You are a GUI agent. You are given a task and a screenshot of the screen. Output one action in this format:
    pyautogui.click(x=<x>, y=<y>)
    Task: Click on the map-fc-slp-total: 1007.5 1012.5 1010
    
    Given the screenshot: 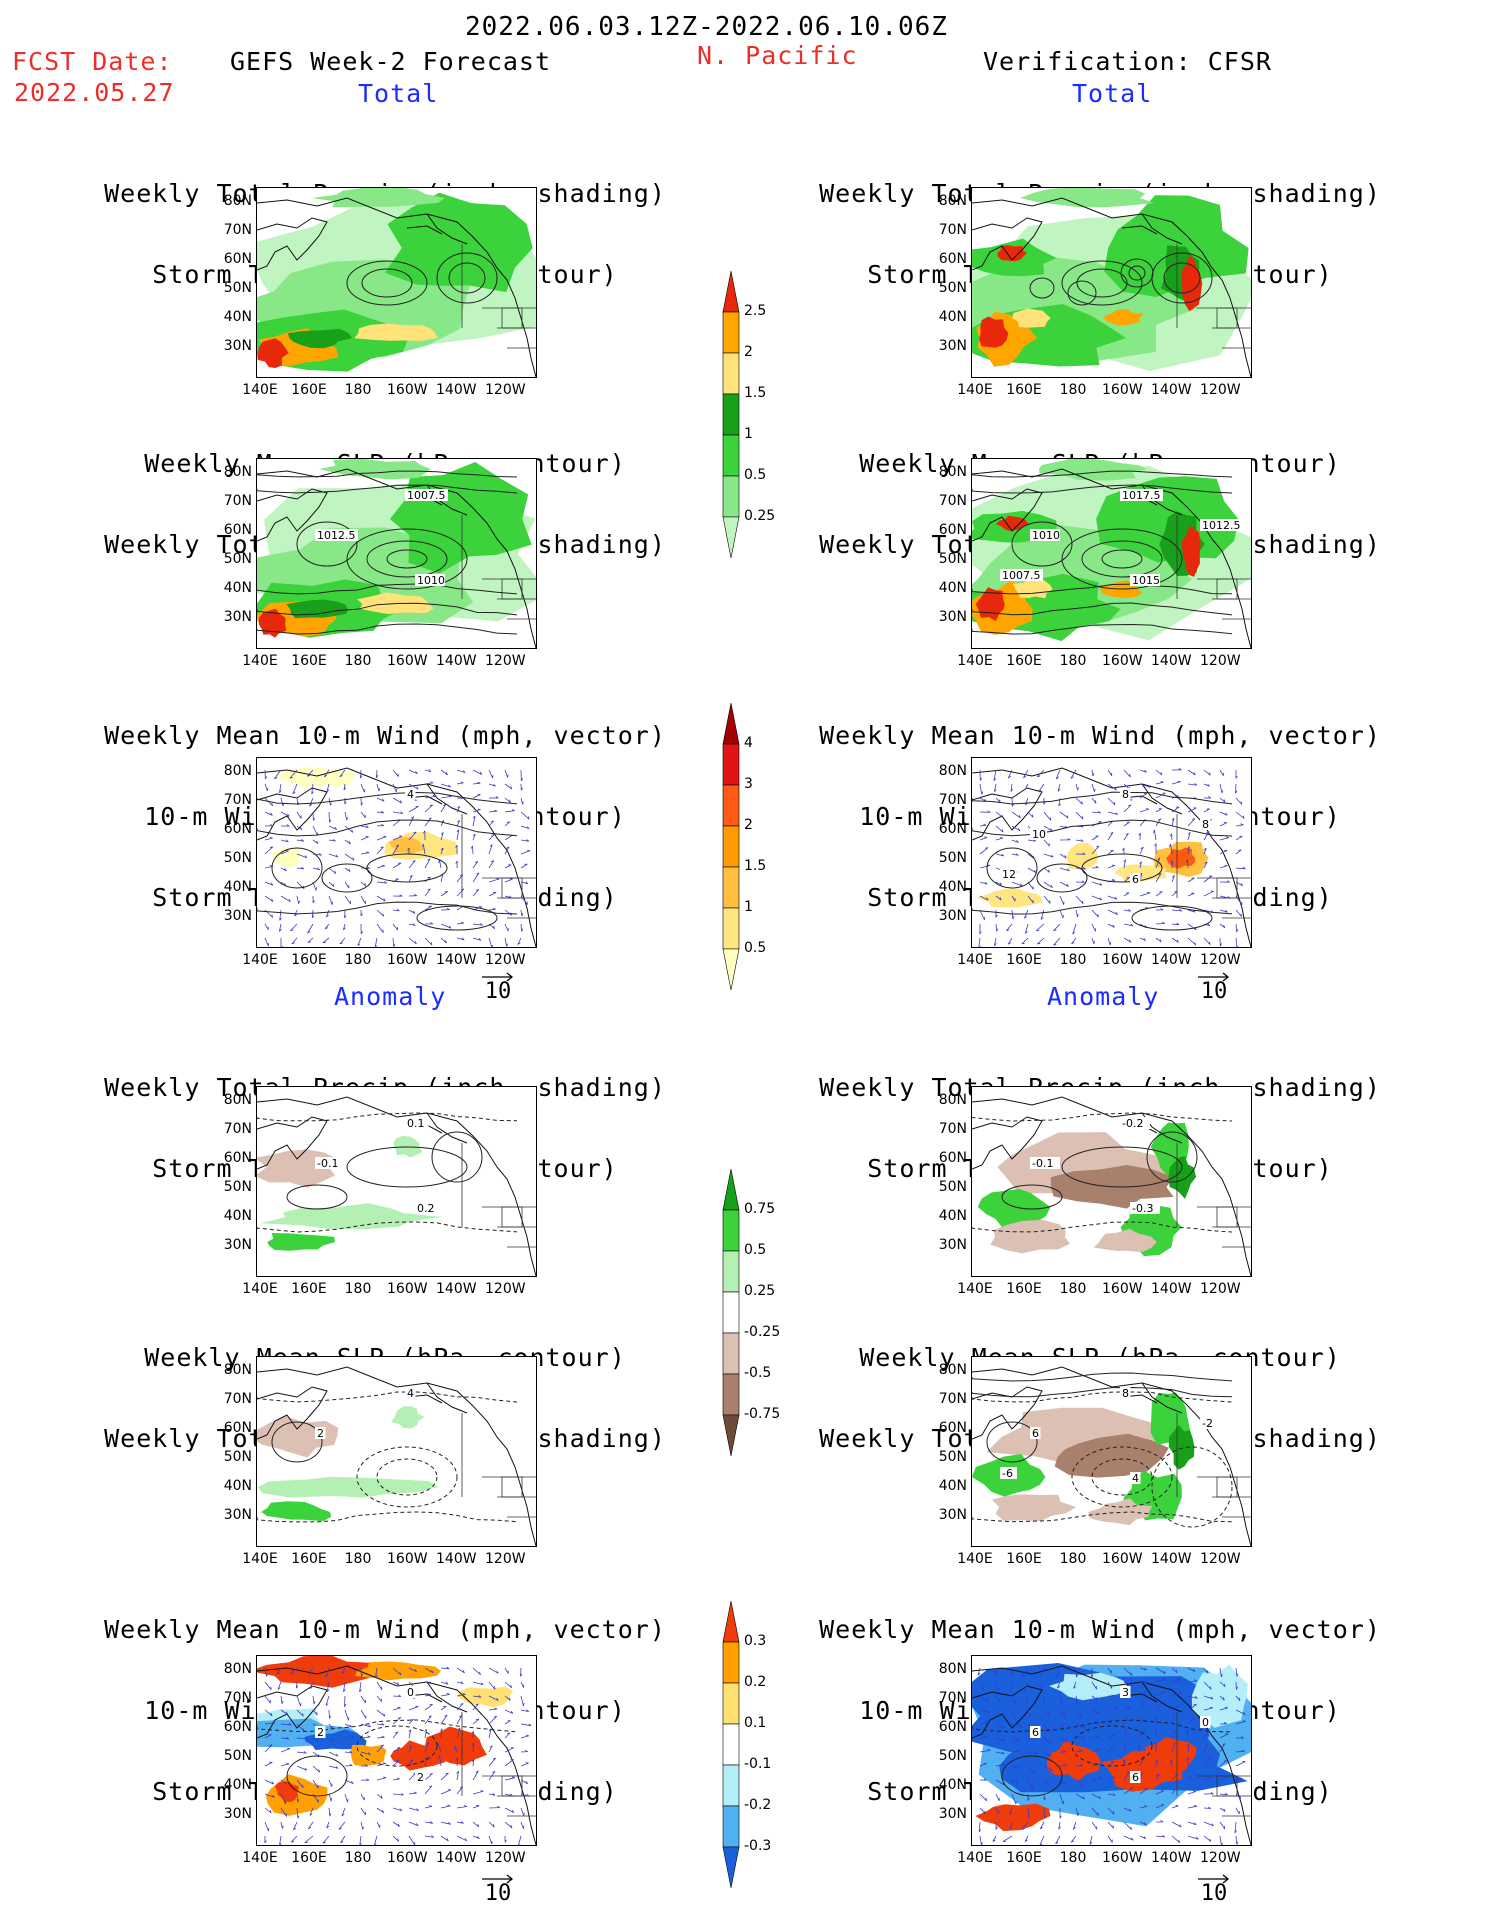 What is the action you would take?
    pyautogui.click(x=396, y=553)
    